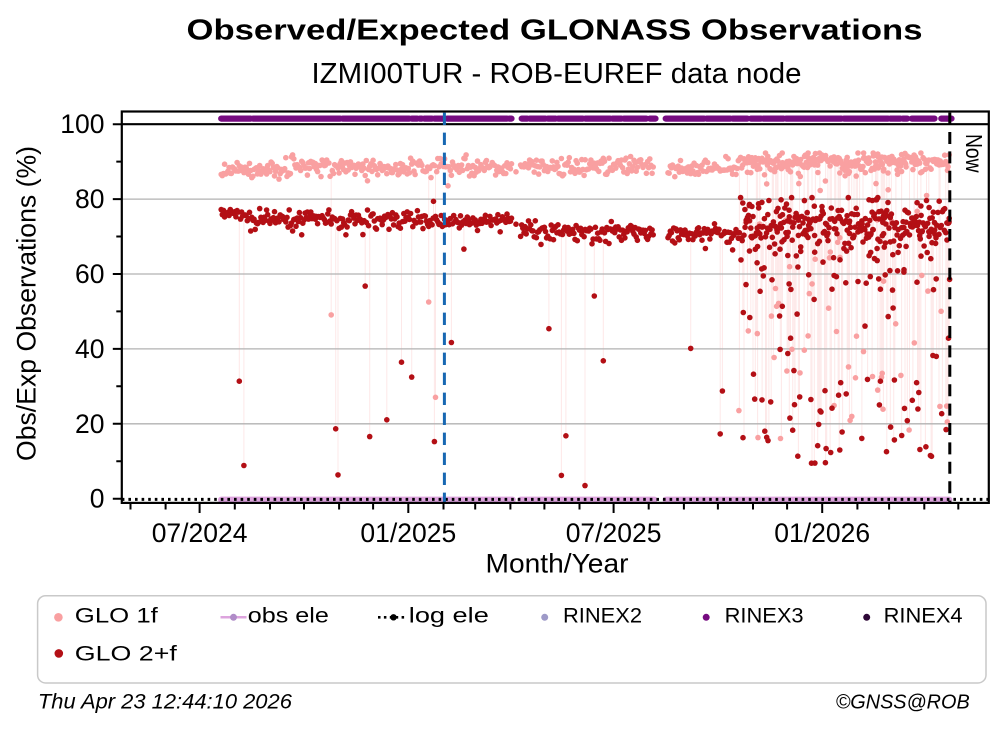 The image size is (1008, 734). Describe the element at coordinates (557, 564) in the screenshot. I see `svg-text: Month/Year` at that location.